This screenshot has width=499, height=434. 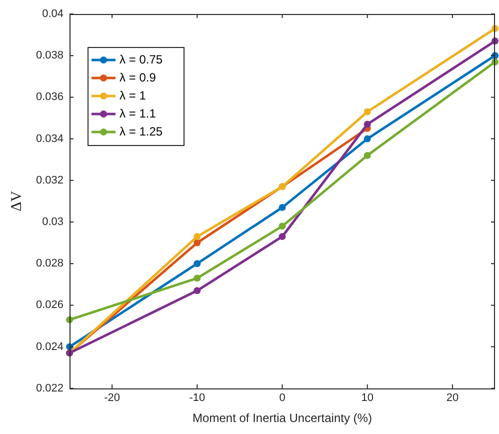 What do you see at coordinates (50, 180) in the screenshot?
I see `y-tick-label: 0.032` at bounding box center [50, 180].